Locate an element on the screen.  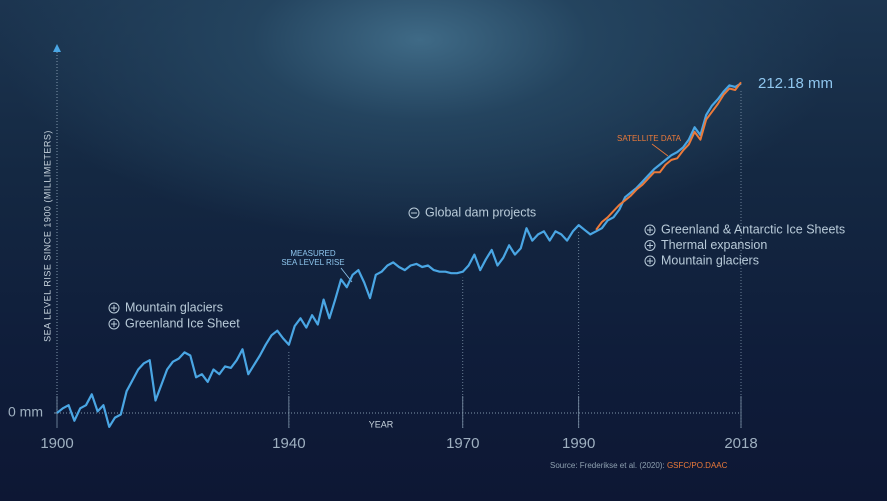
leader-line is located at coordinates (660, 150).